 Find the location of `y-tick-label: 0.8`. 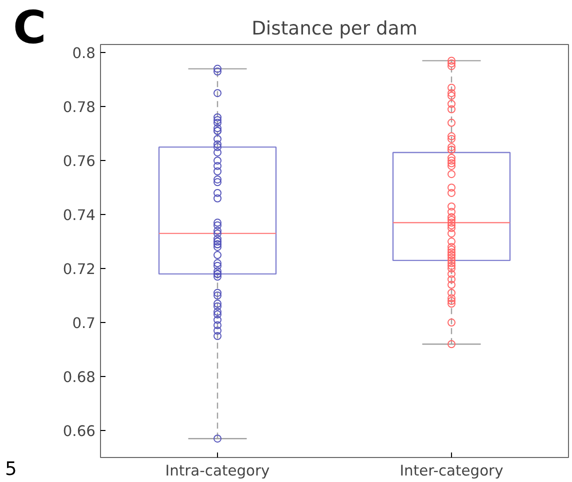

y-tick-label: 0.8 is located at coordinates (84, 53).